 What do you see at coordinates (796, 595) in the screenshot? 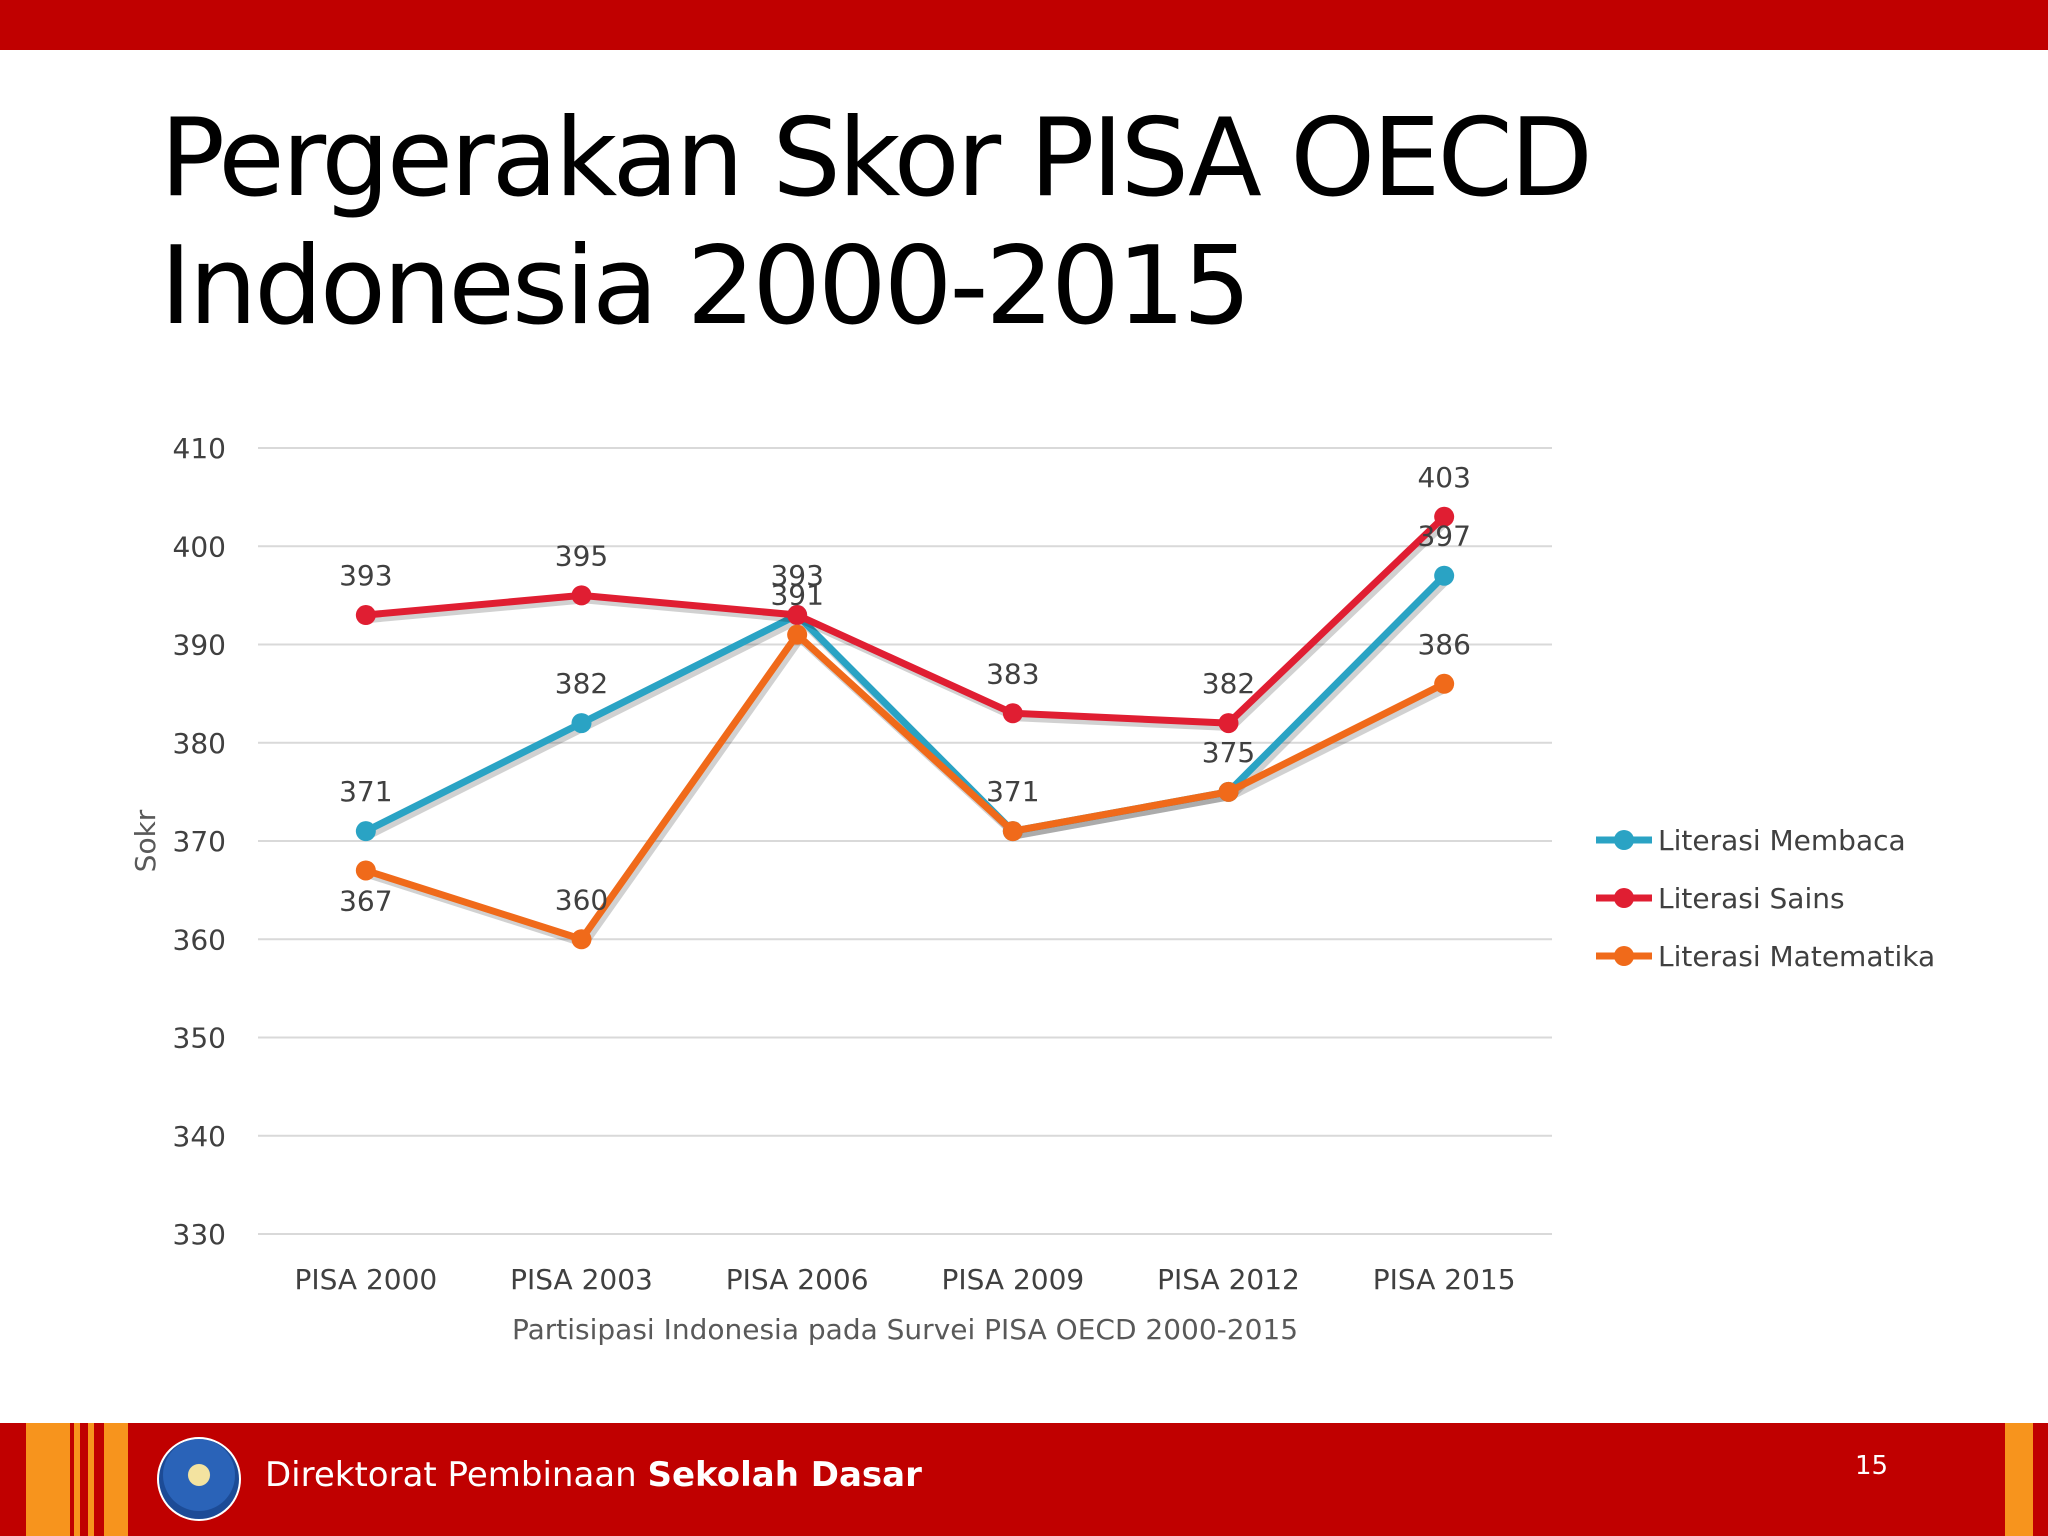
I see `data-label: 391` at bounding box center [796, 595].